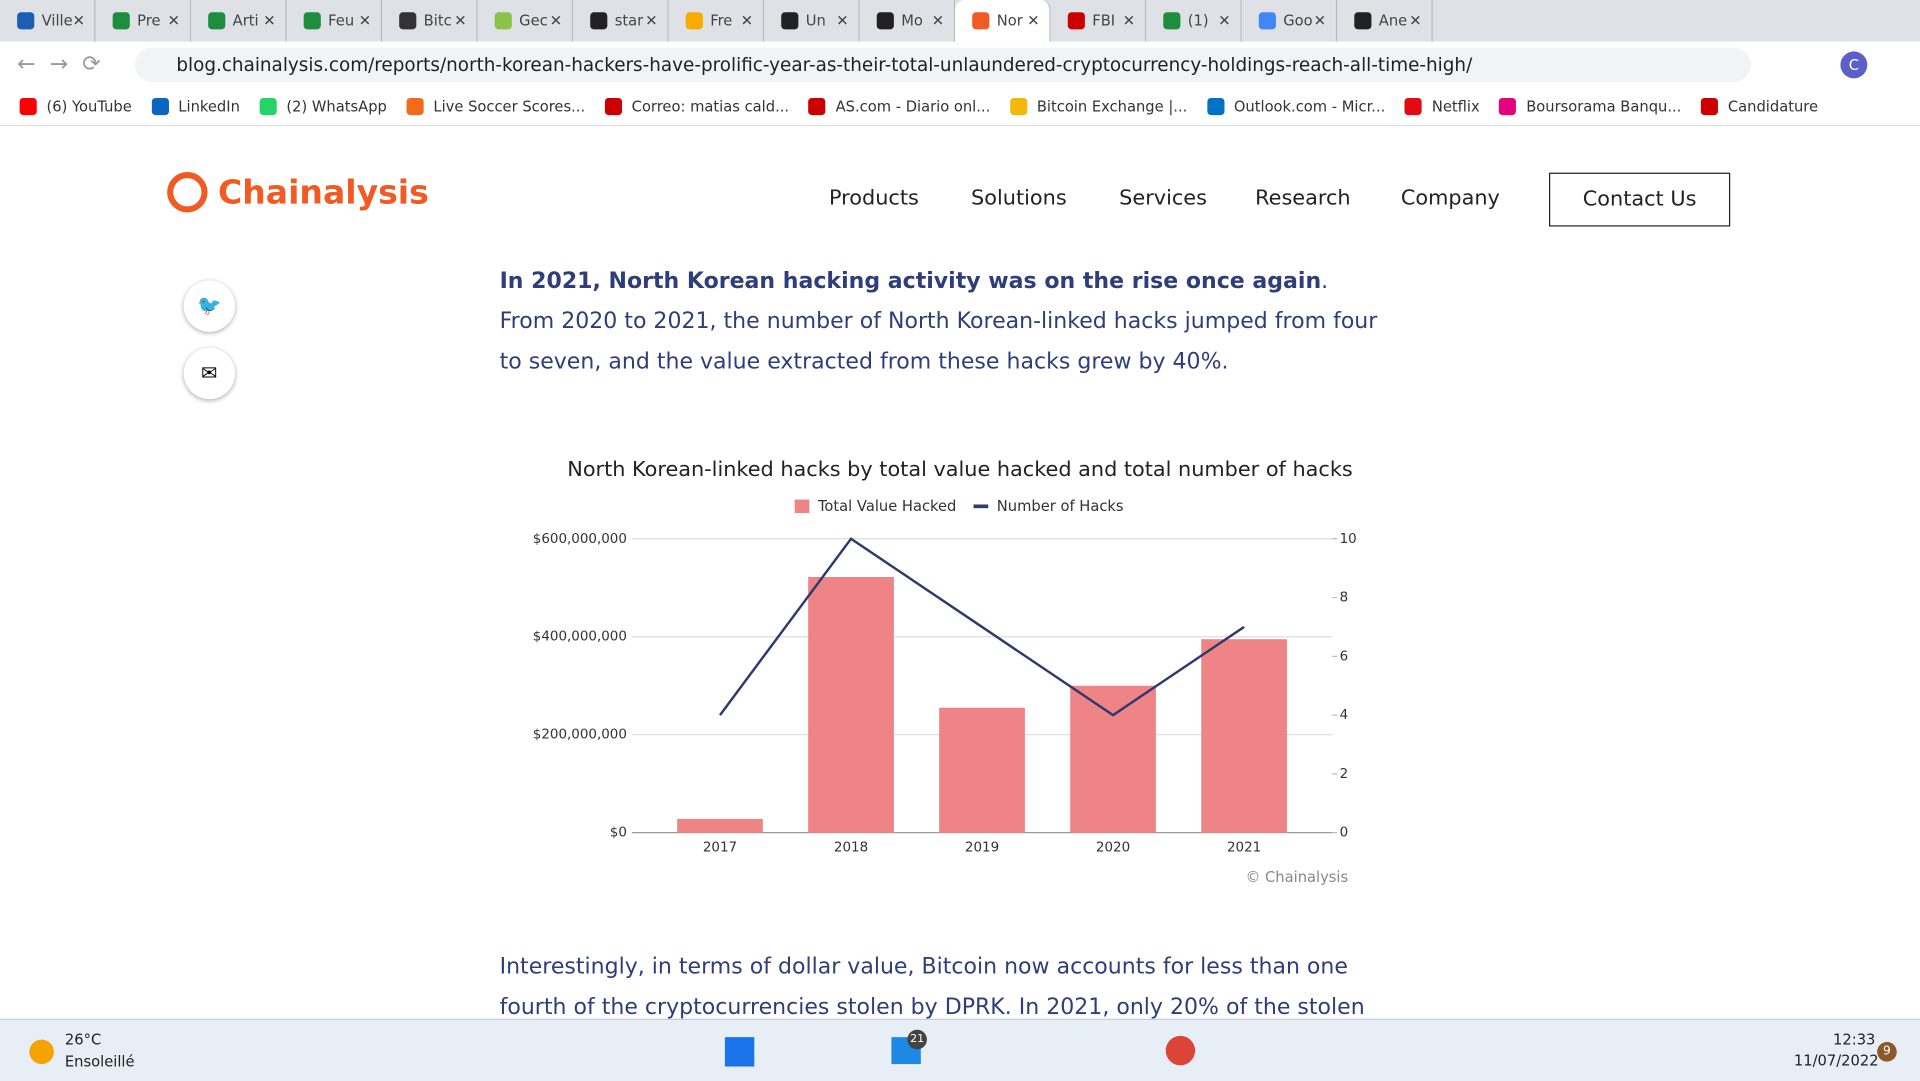 Image resolution: width=1920 pixels, height=1081 pixels. I want to click on bookmark: Netflix, so click(1442, 106).